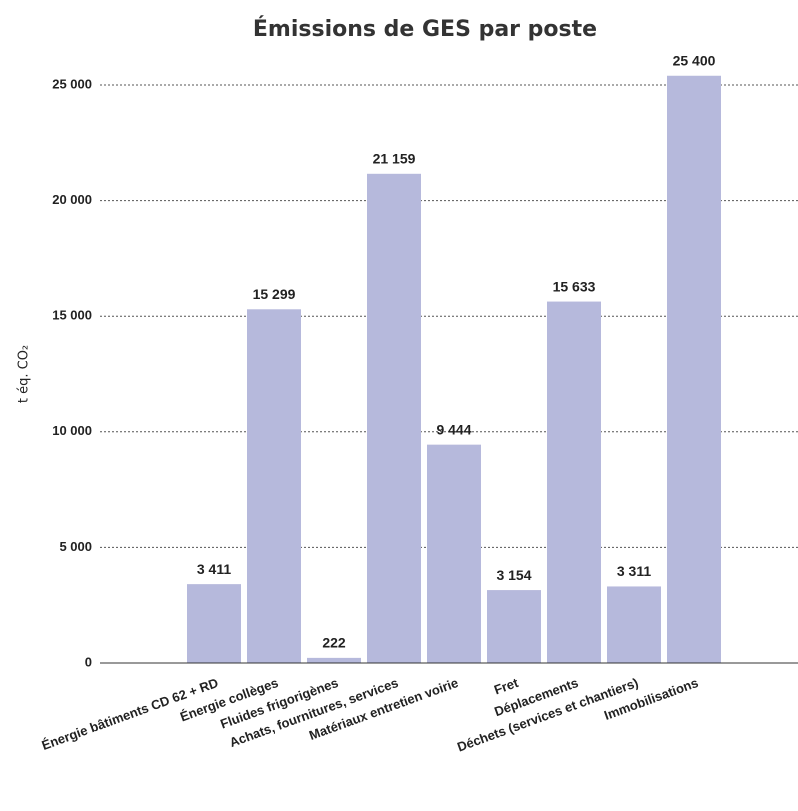 Image resolution: width=798 pixels, height=811 pixels. What do you see at coordinates (88, 661) in the screenshot?
I see `y-tick-label: 0` at bounding box center [88, 661].